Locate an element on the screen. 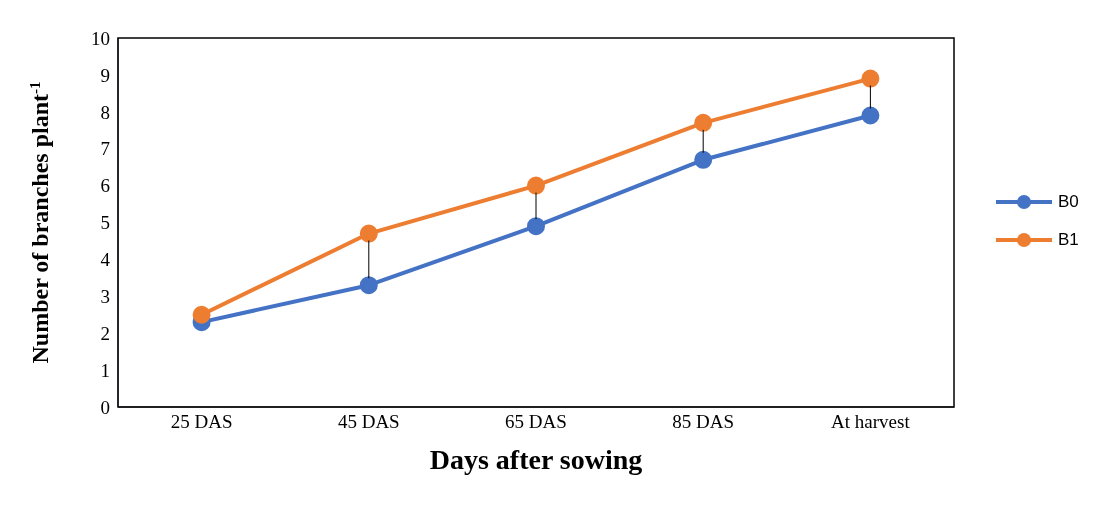 The height and width of the screenshot is (505, 1112). legend-label: B1 is located at coordinates (1068, 239).